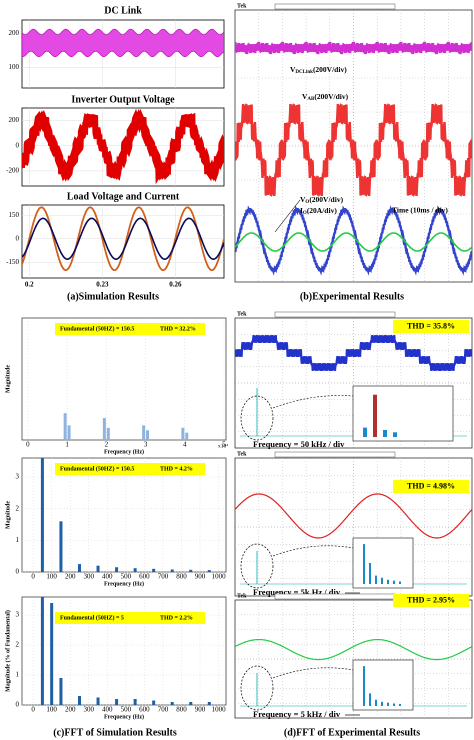 This screenshot has height=740, width=474. I want to click on inset-frame, so click(403, 413).